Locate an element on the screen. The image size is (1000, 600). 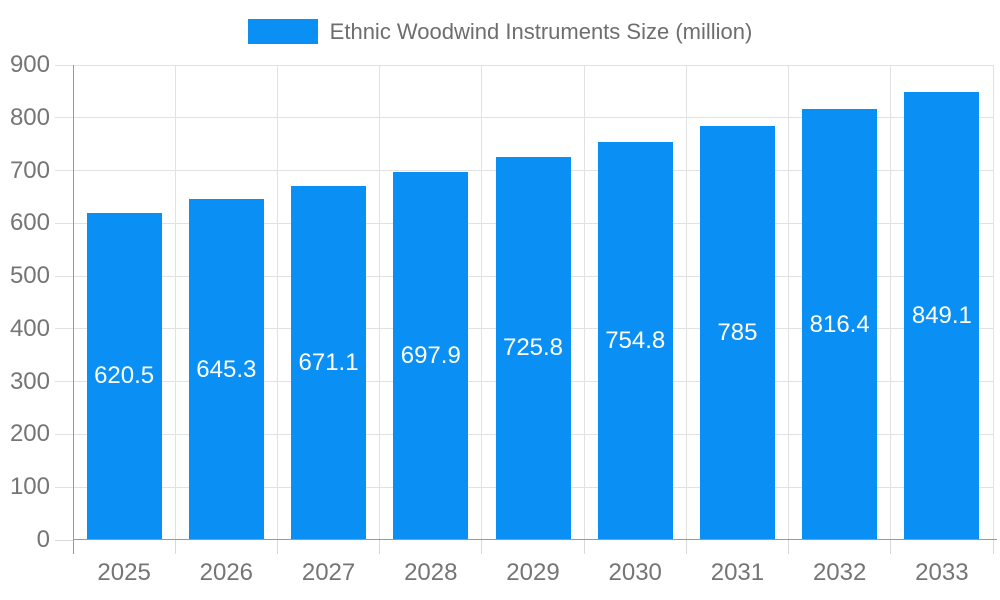
y-axis-label: 800 is located at coordinates (29, 117).